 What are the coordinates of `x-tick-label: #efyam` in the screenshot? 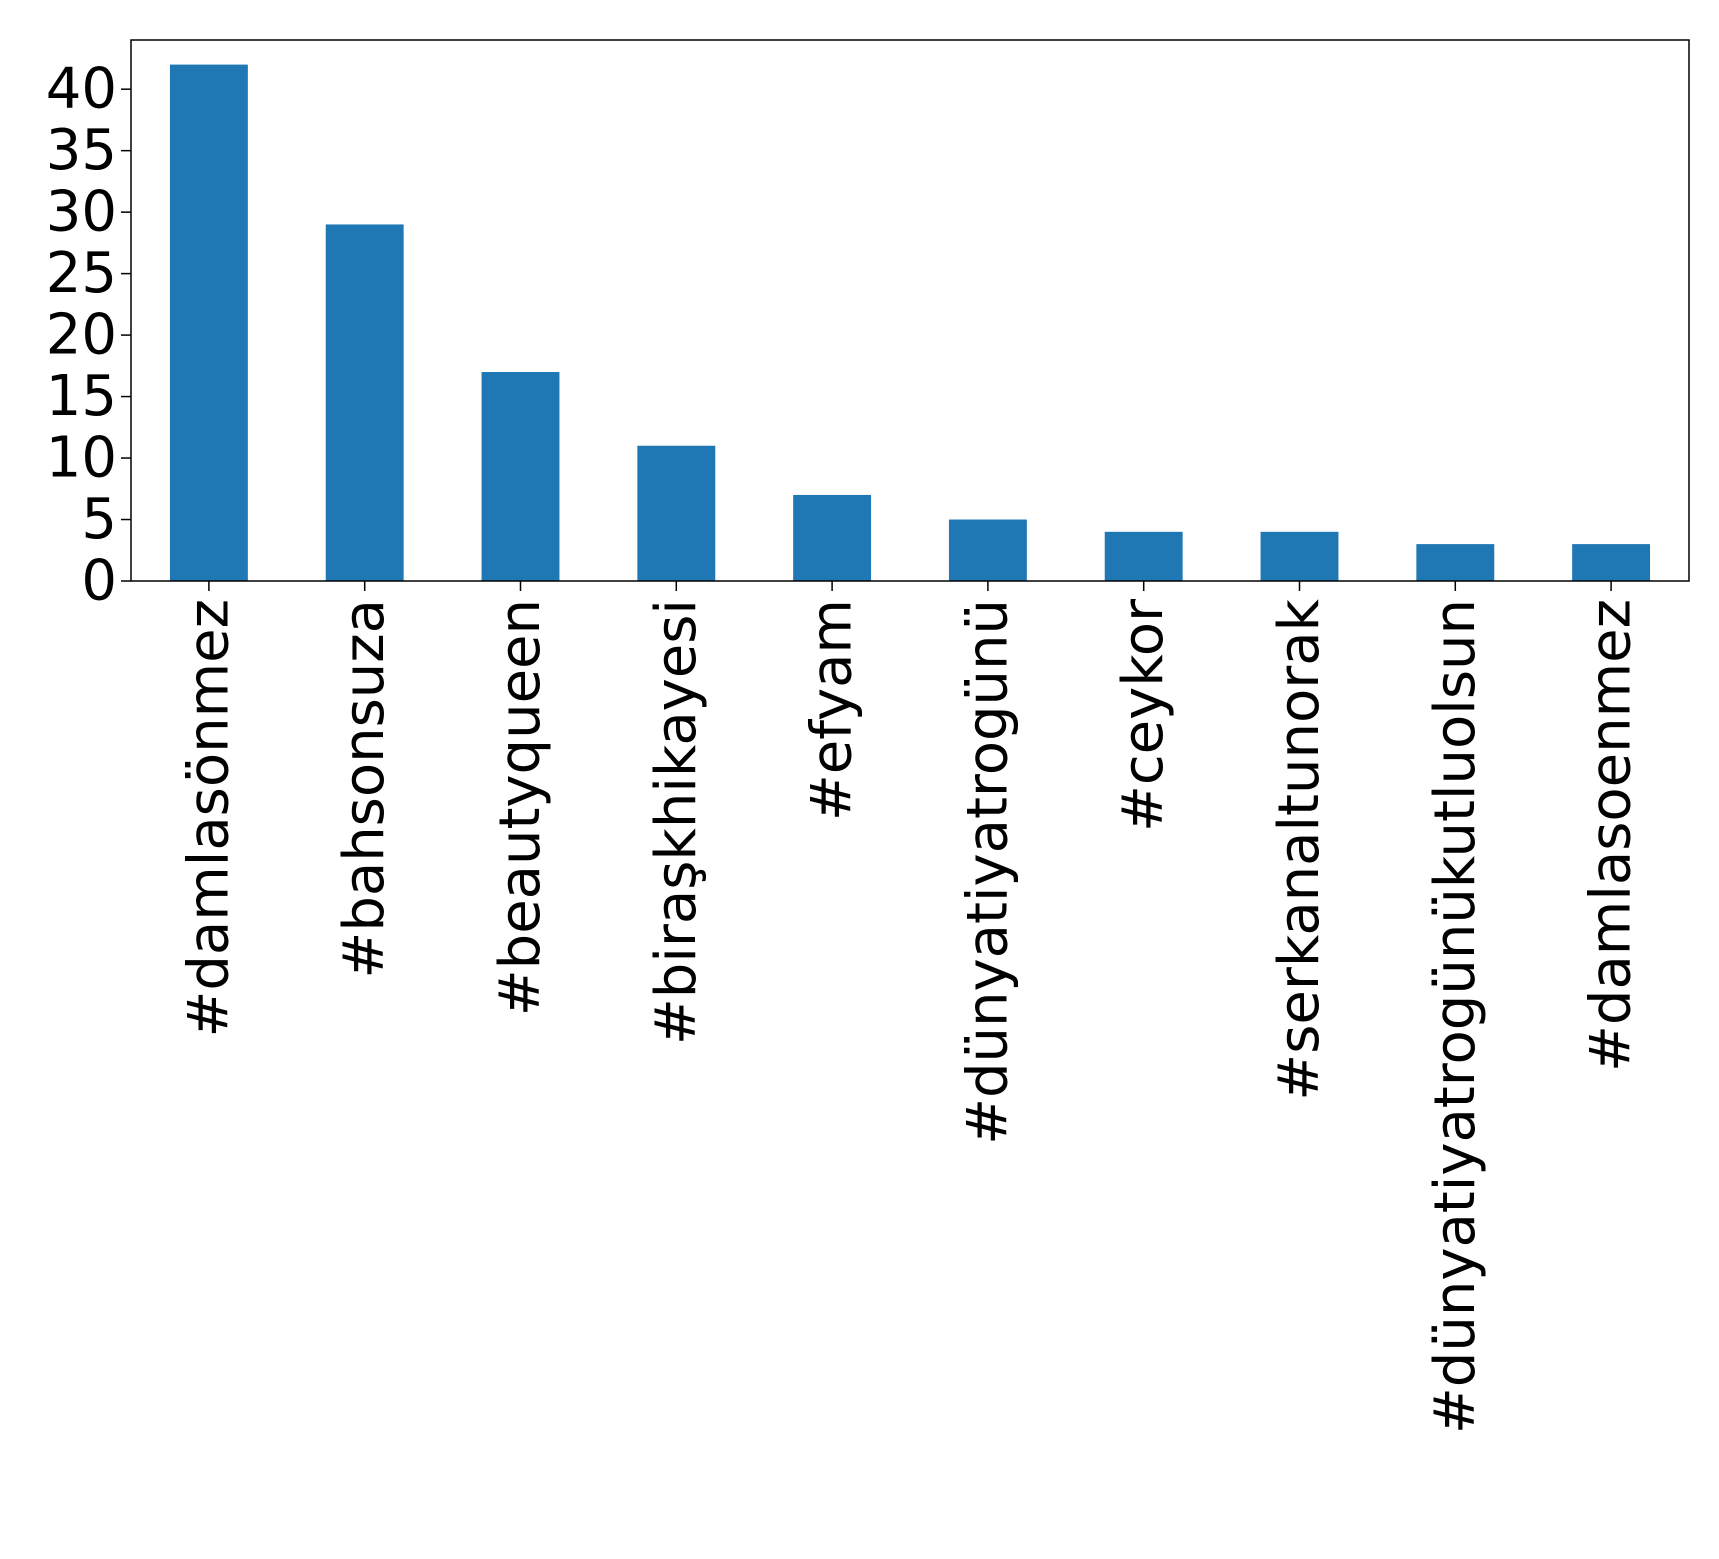 It's located at (832, 710).